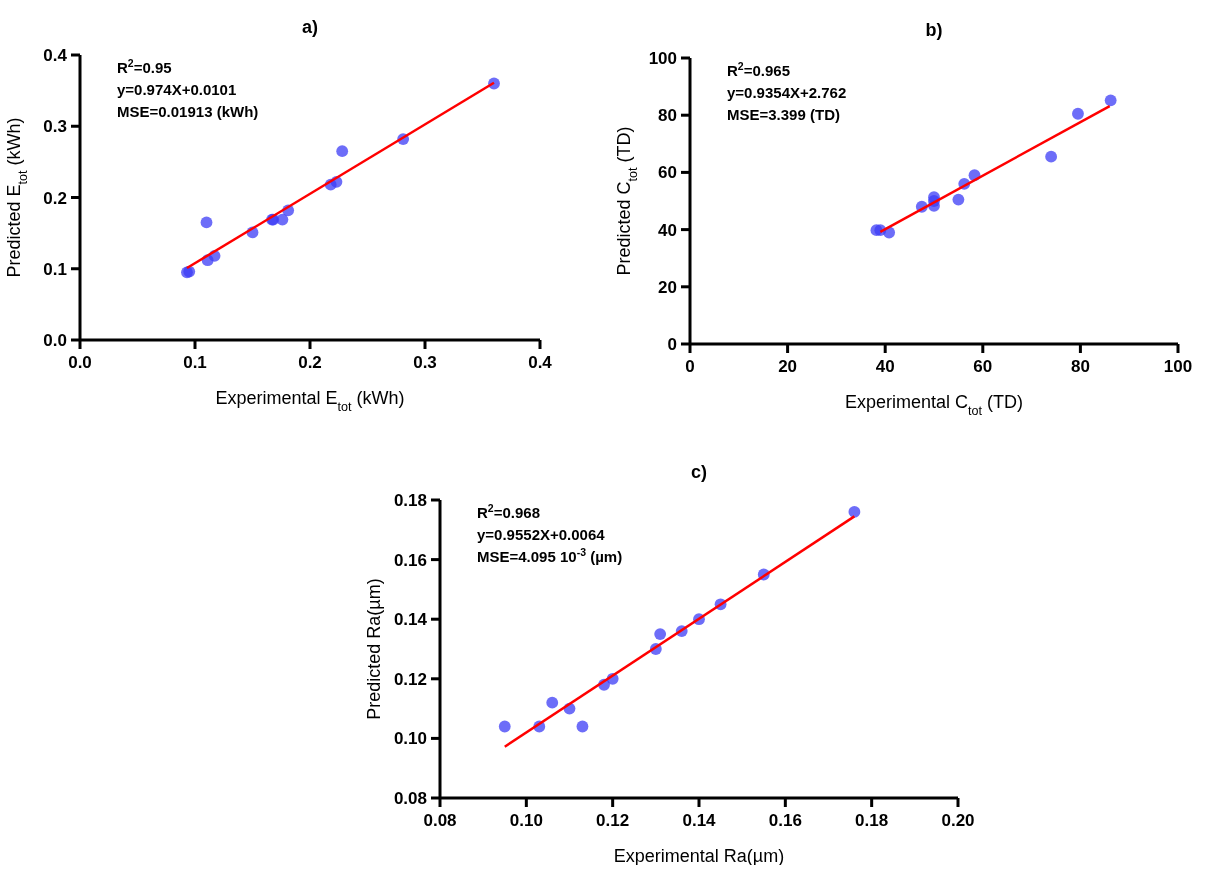 The width and height of the screenshot is (1210, 877). Describe the element at coordinates (662, 58) in the screenshot. I see `y-tick-label: 100` at that location.